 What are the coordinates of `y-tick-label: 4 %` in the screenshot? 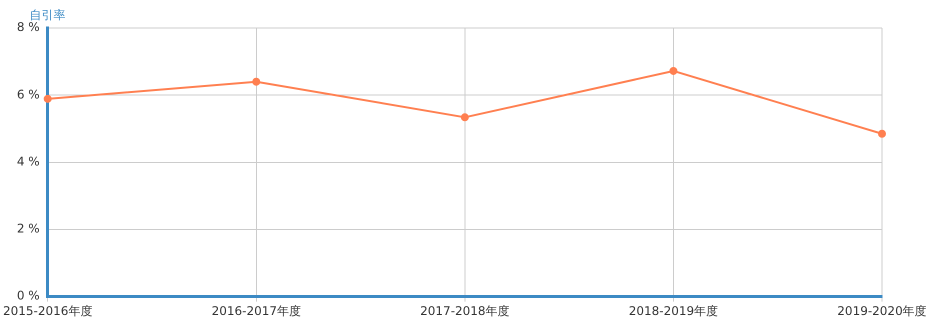 It's located at (28, 161).